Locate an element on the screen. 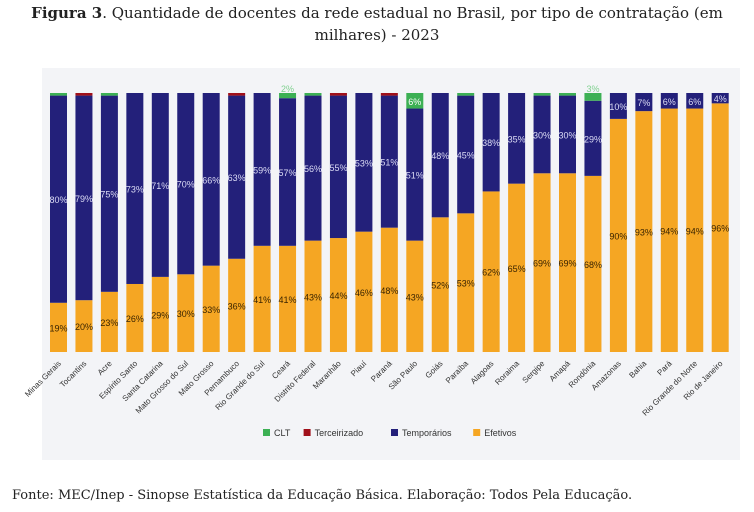 This screenshot has width=754, height=512. data-label: 33% is located at coordinates (211, 310).